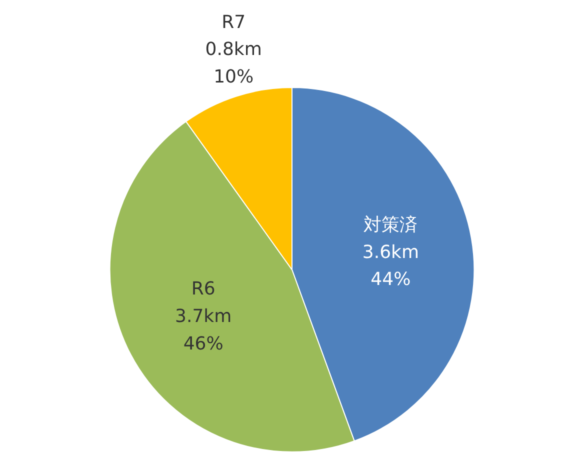 This screenshot has height=457, width=583. Describe the element at coordinates (391, 225) in the screenshot. I see `slice-label: 対策済` at that location.